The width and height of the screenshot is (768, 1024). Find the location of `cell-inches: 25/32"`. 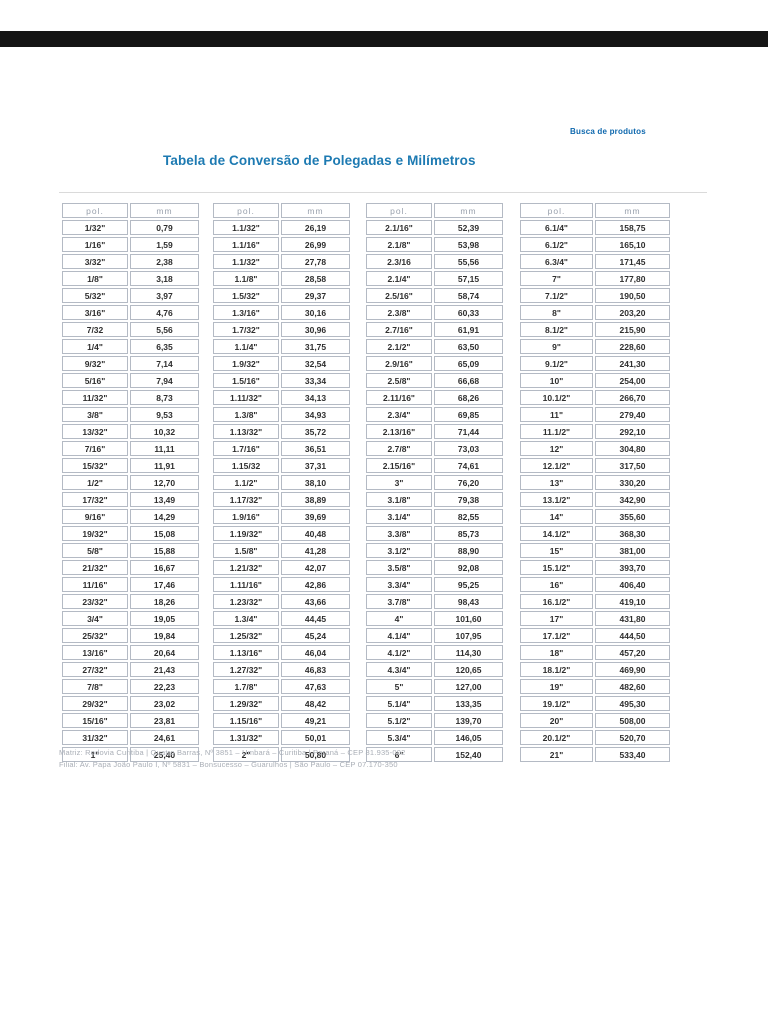

cell-inches: 25/32" is located at coordinates (95, 635).